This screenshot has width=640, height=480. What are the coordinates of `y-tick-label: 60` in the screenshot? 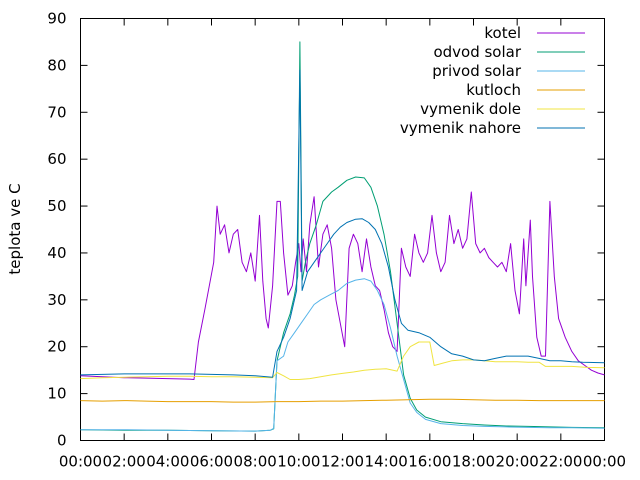 It's located at (56, 159).